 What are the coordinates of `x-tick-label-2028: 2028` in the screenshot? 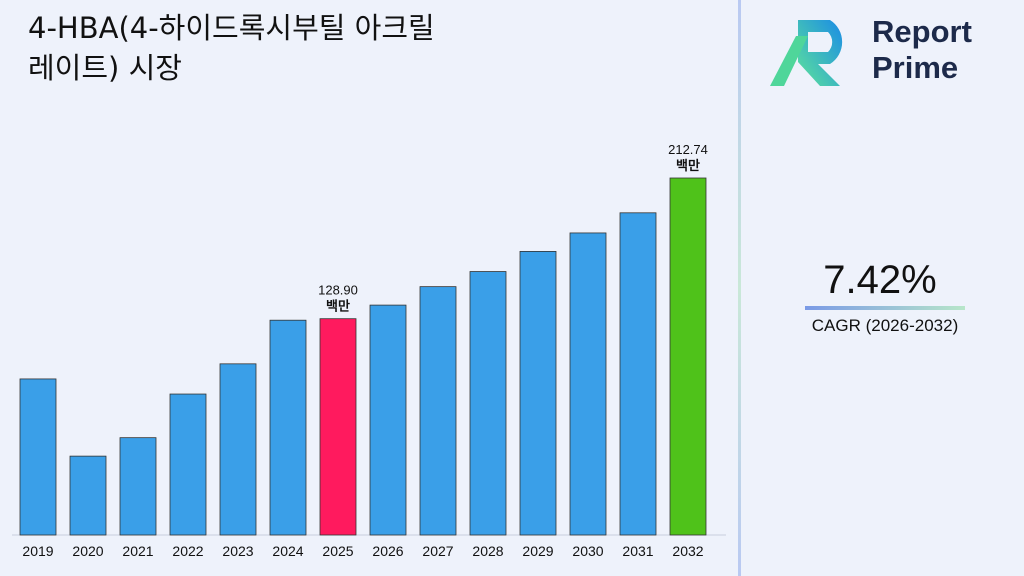 It's located at (487, 551).